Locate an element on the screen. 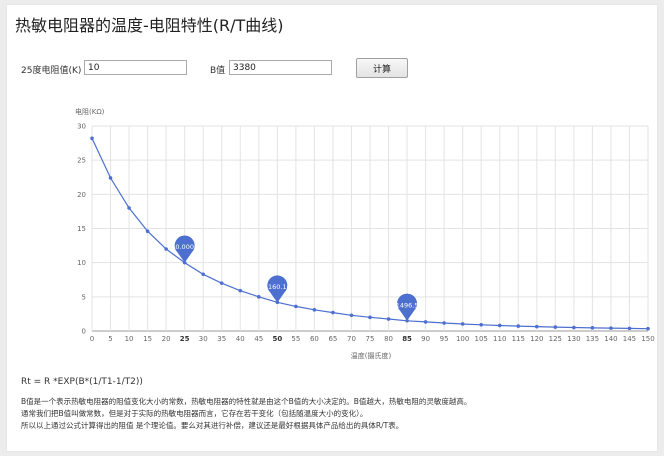 This screenshot has height=456, width=664. x-tick-label: 135 is located at coordinates (592, 339).